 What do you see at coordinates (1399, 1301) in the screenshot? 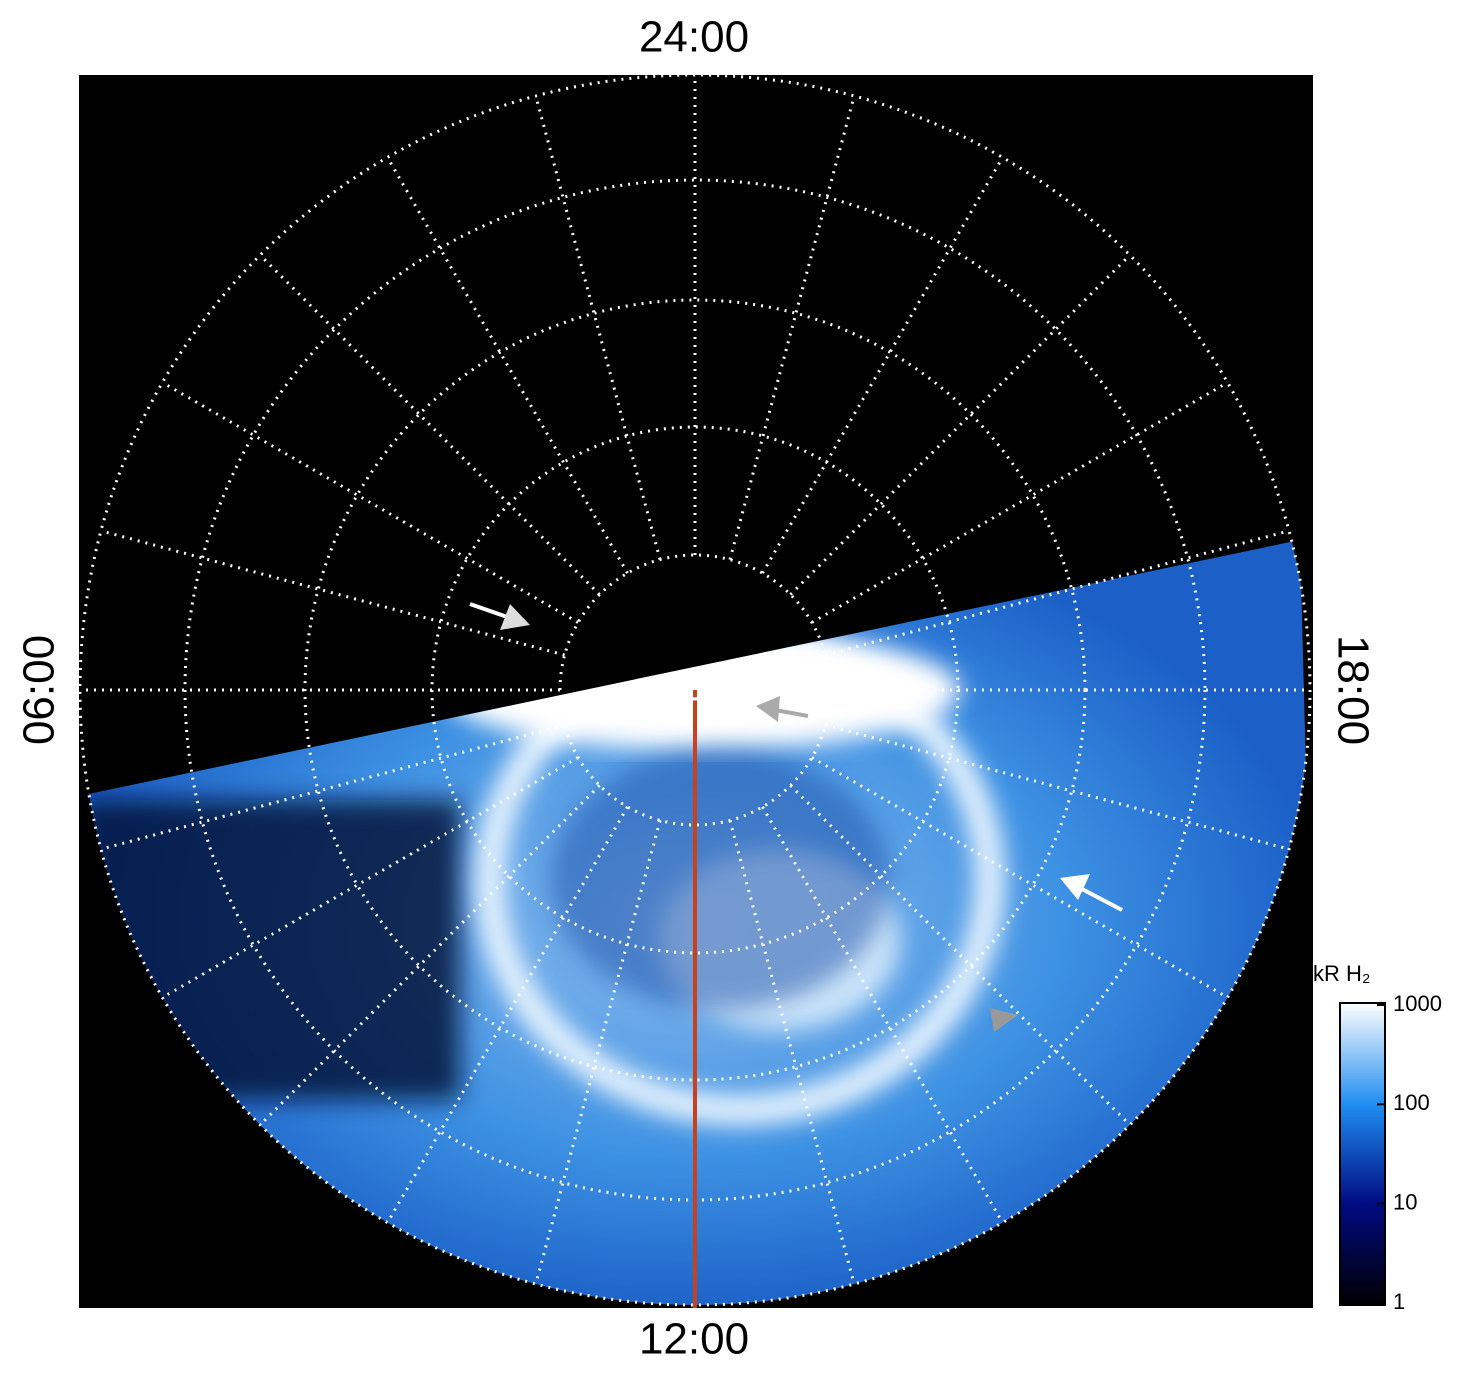
I see `colorbar-tick-label: 1` at bounding box center [1399, 1301].